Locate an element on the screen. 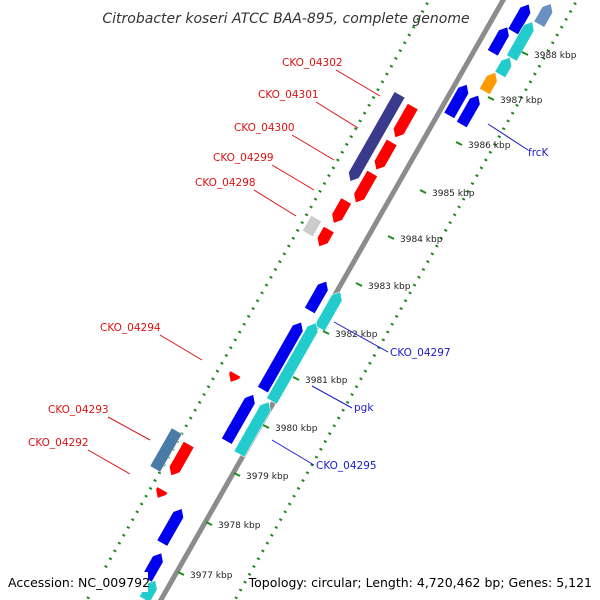  accession-text: Accession: NC_009792 is located at coordinates (79, 582).